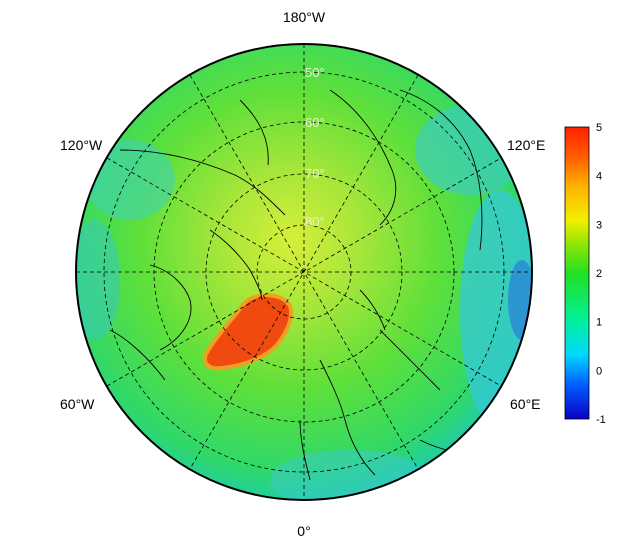 Image resolution: width=625 pixels, height=552 pixels. I want to click on colorbar-tick-label: -1, so click(601, 420).